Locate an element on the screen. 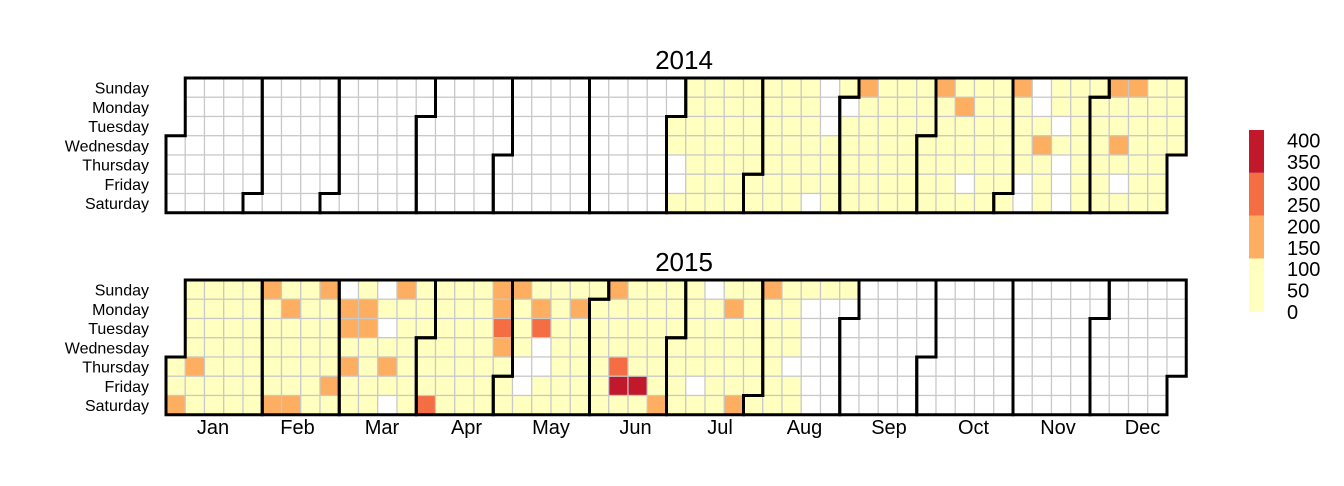 This screenshot has height=486, width=1344. day-label-monday: Monday is located at coordinates (120, 108).